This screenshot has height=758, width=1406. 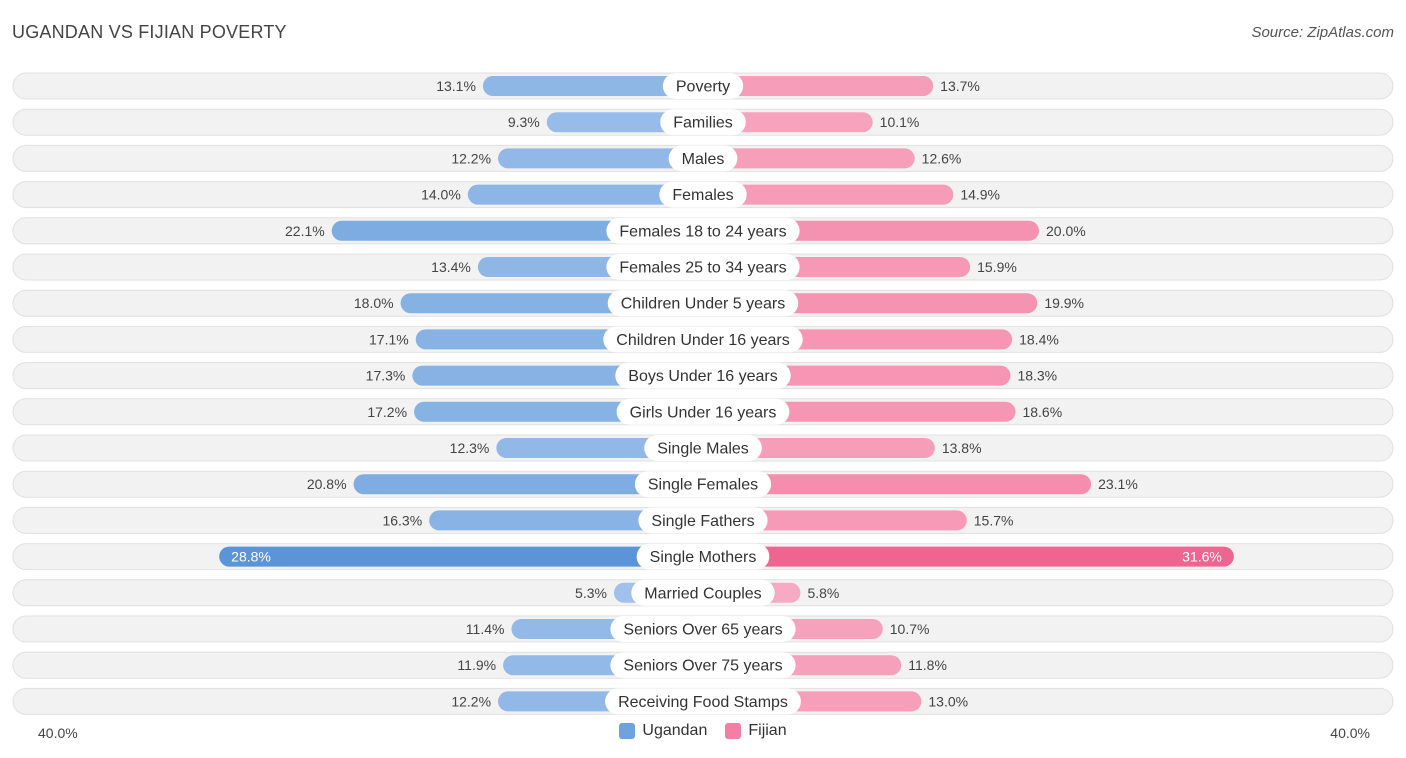 What do you see at coordinates (980, 195) in the screenshot?
I see `value-label-fijian: 14.9%` at bounding box center [980, 195].